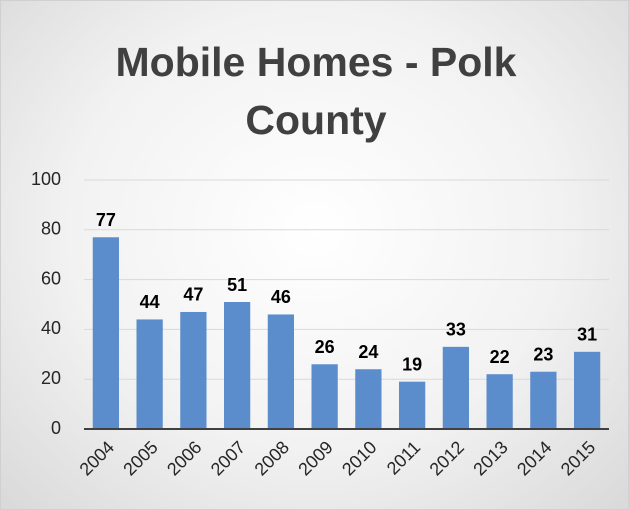 Image resolution: width=629 pixels, height=510 pixels. I want to click on x-tick-label: 2007, so click(228, 458).